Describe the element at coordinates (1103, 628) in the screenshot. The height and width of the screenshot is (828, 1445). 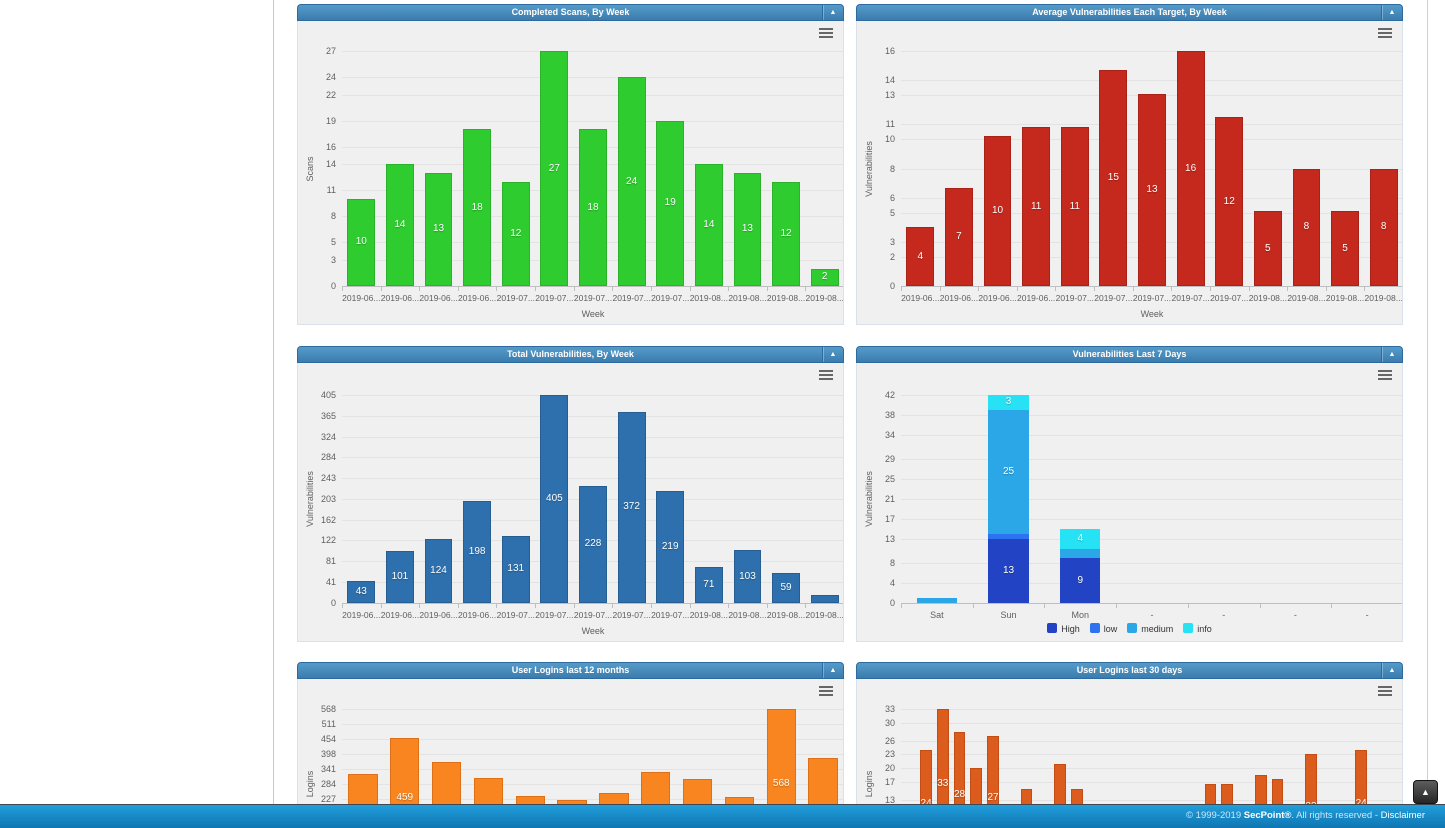
I see `legend-item: low` at that location.